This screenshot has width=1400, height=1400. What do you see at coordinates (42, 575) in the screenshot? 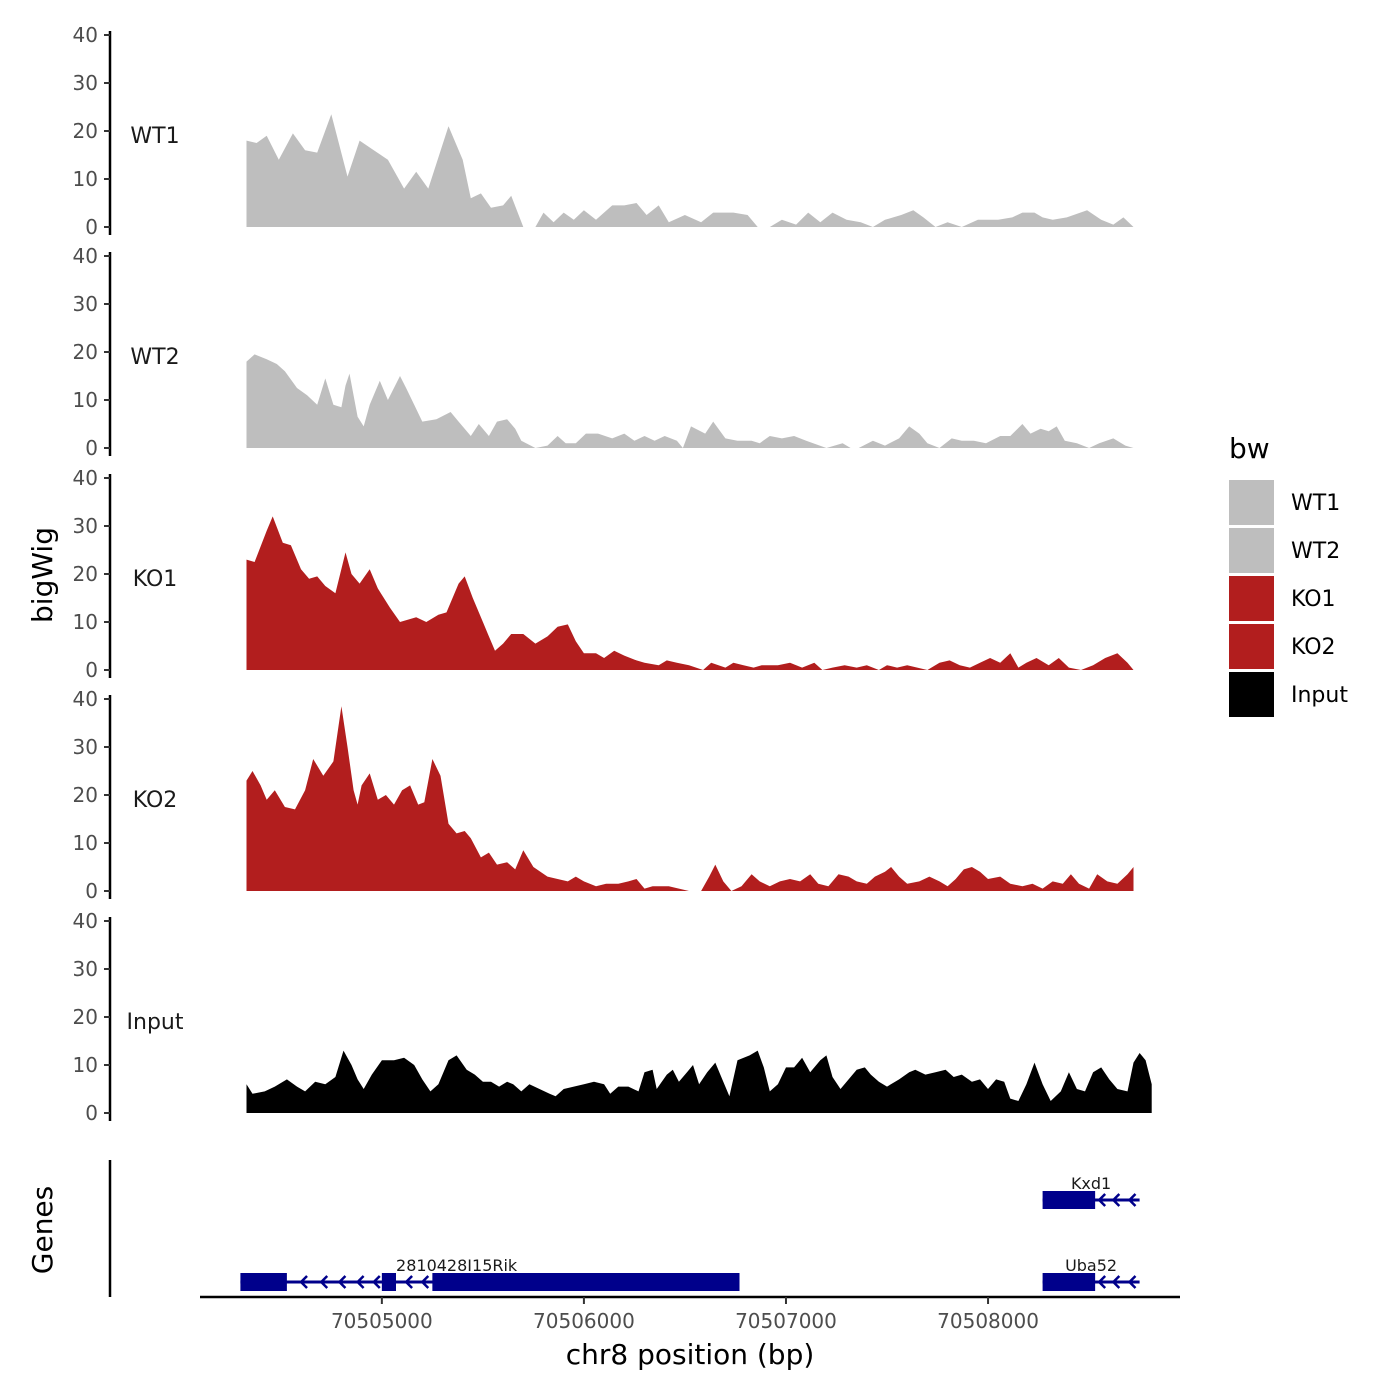
I see `y-axis-title: bigWig` at bounding box center [42, 575].